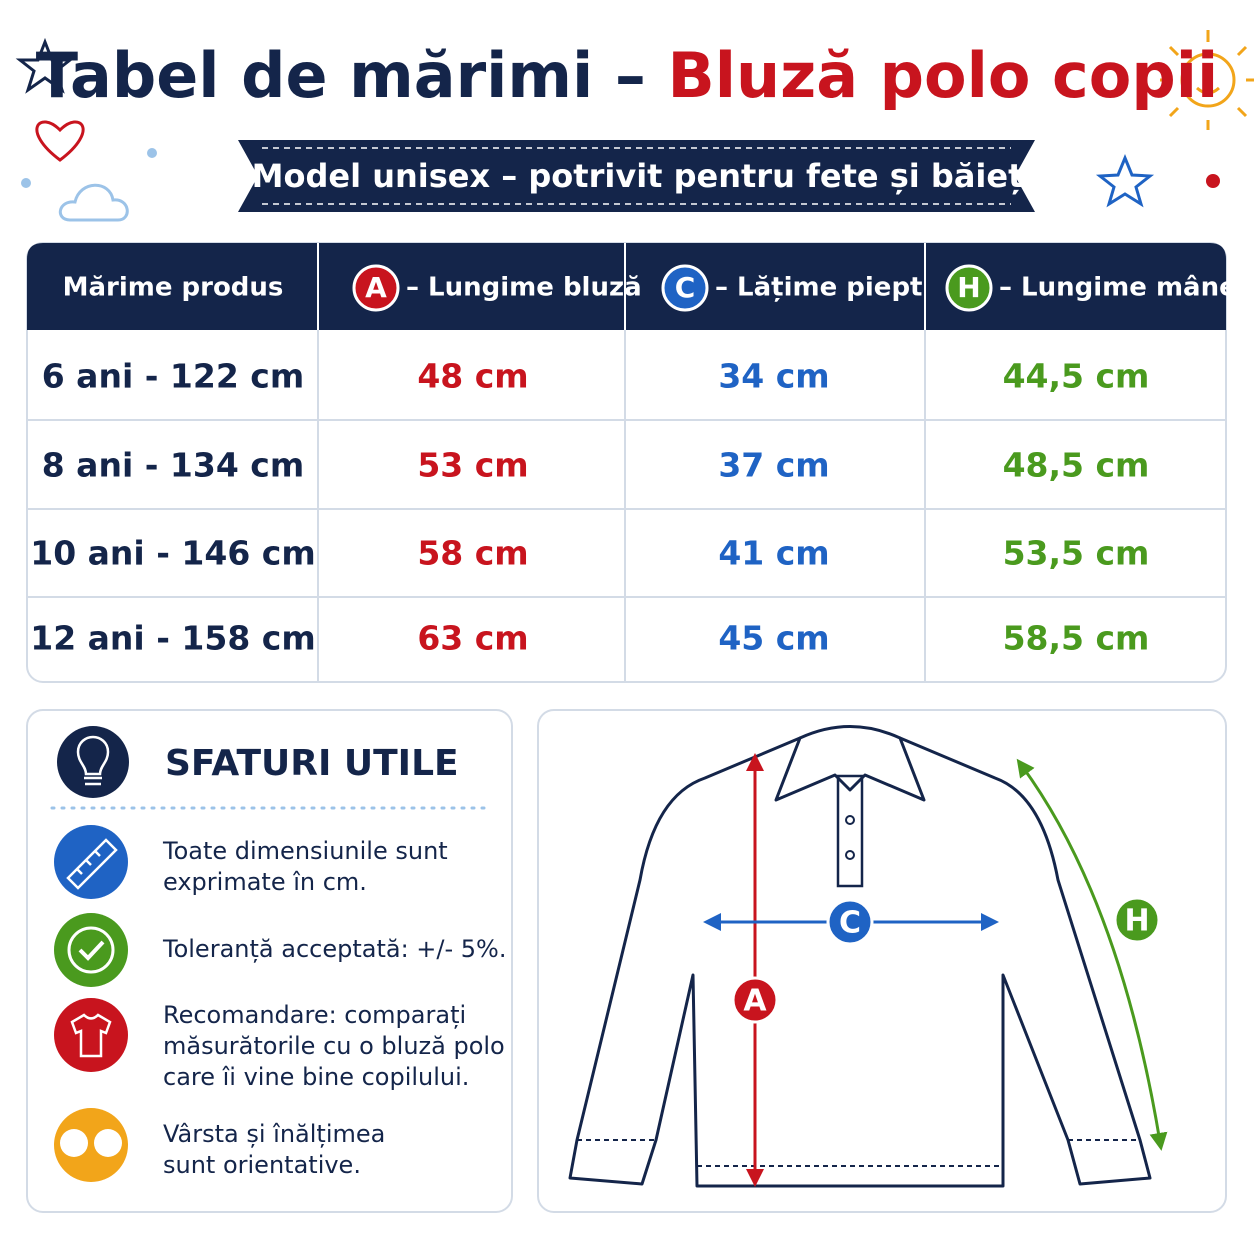 Image resolution: width=1254 pixels, height=1258 pixels. I want to click on table-cell: 41 cm, so click(773, 553).